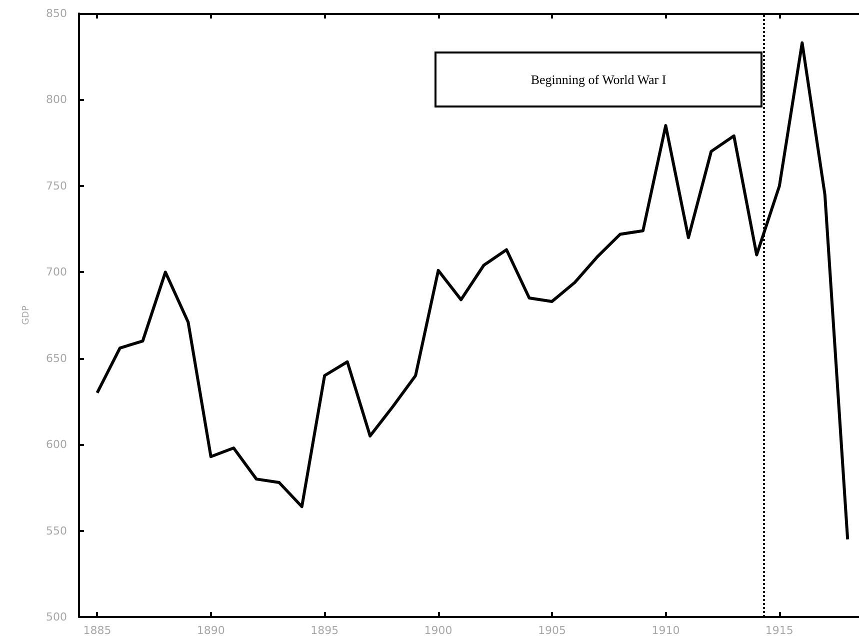 The image size is (859, 642). Describe the element at coordinates (56, 358) in the screenshot. I see `y-tick-label: 650` at that location.